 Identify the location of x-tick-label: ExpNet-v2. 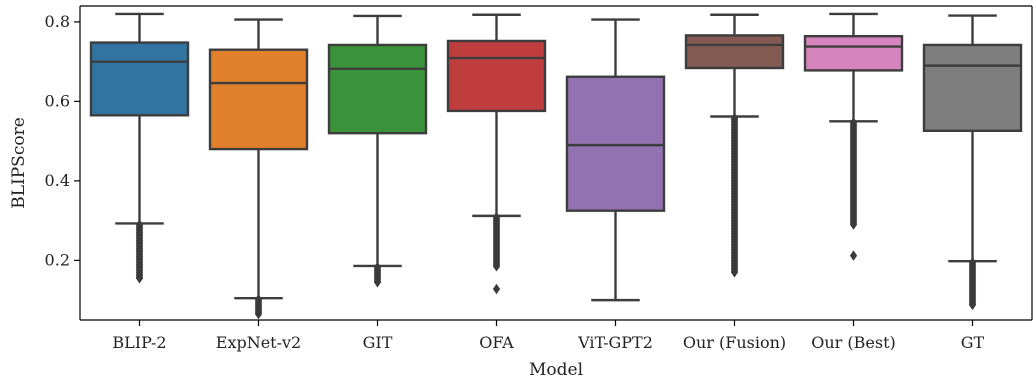
(258, 342).